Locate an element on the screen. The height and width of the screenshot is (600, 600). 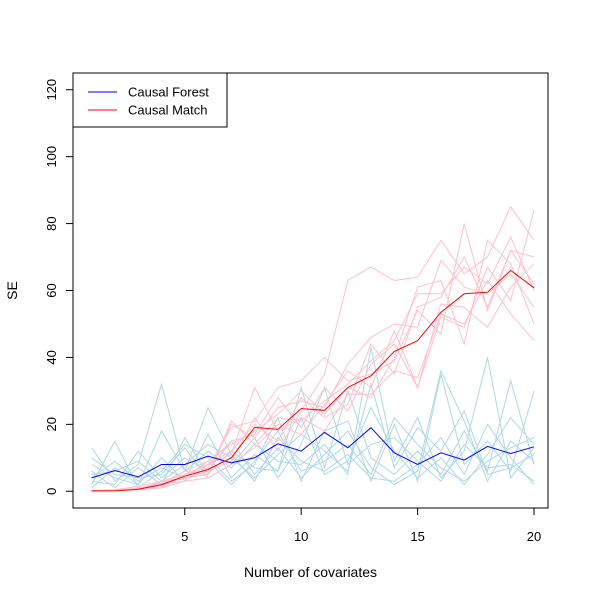
y-tick-label: 40 is located at coordinates (51, 357).